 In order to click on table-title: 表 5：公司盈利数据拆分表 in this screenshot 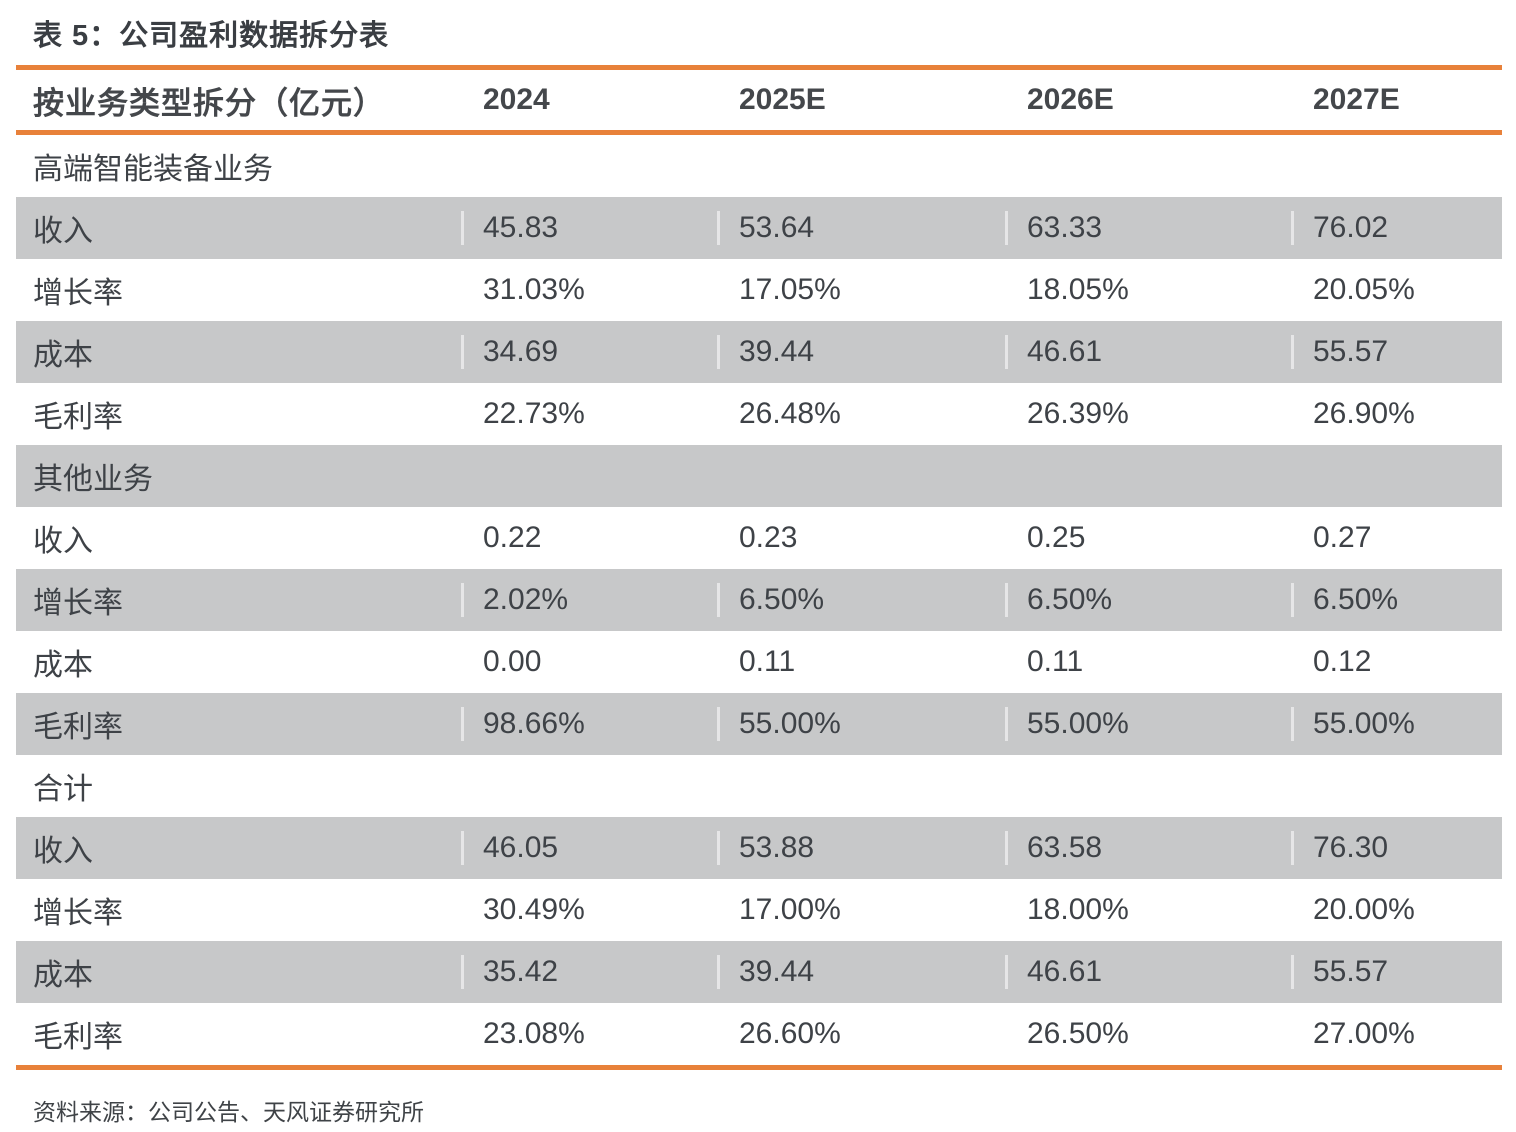, I will do `click(211, 36)`.